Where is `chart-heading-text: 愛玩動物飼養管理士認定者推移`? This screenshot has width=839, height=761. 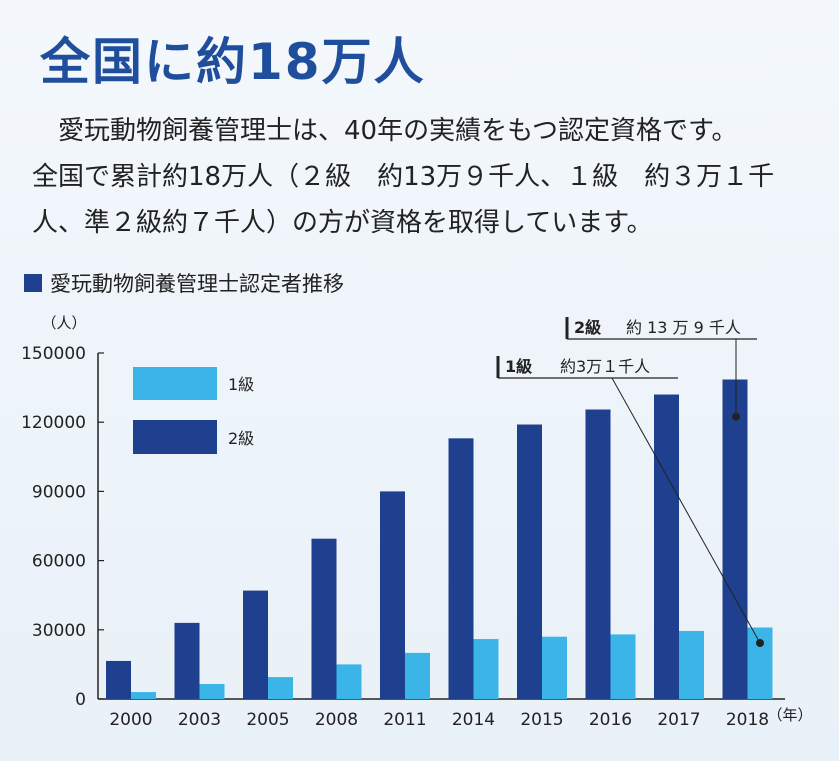
chart-heading-text: 愛玩動物飼養管理士認定者推移 is located at coordinates (197, 284).